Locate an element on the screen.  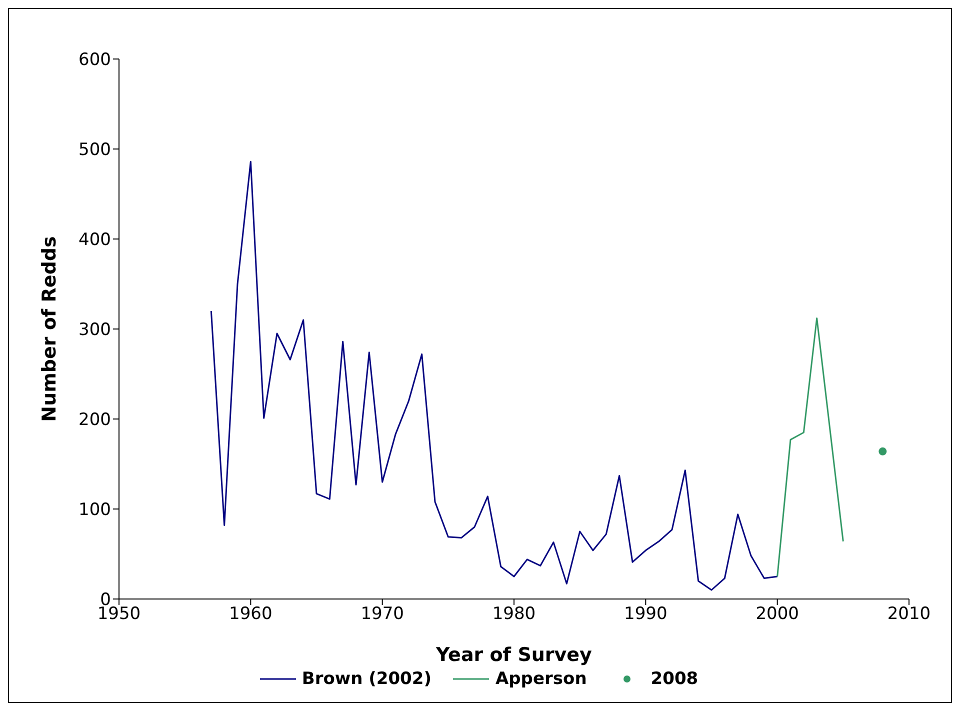
y-tick-label: 200 is located at coordinates (94, 420).